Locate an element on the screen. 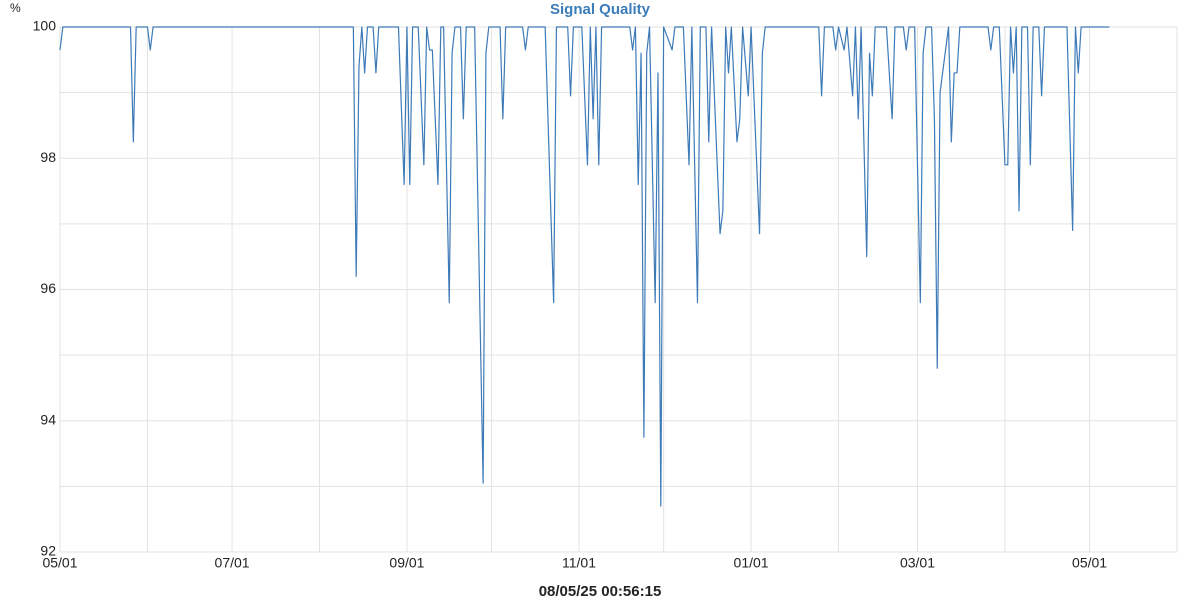  x-tick-label: 09/01 is located at coordinates (406, 563).